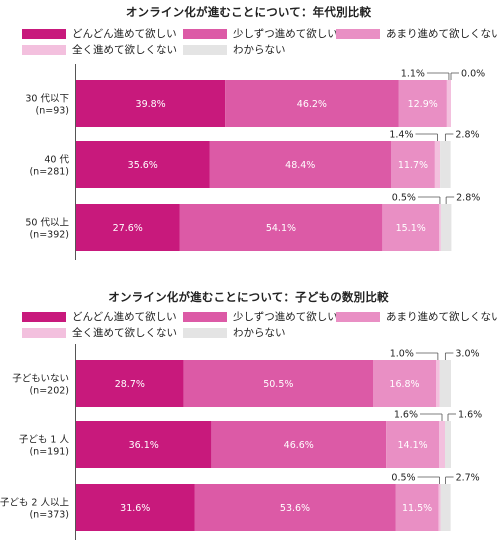 The image size is (497, 544). What do you see at coordinates (467, 354) in the screenshot?
I see `callout-label: 3.0%` at bounding box center [467, 354].